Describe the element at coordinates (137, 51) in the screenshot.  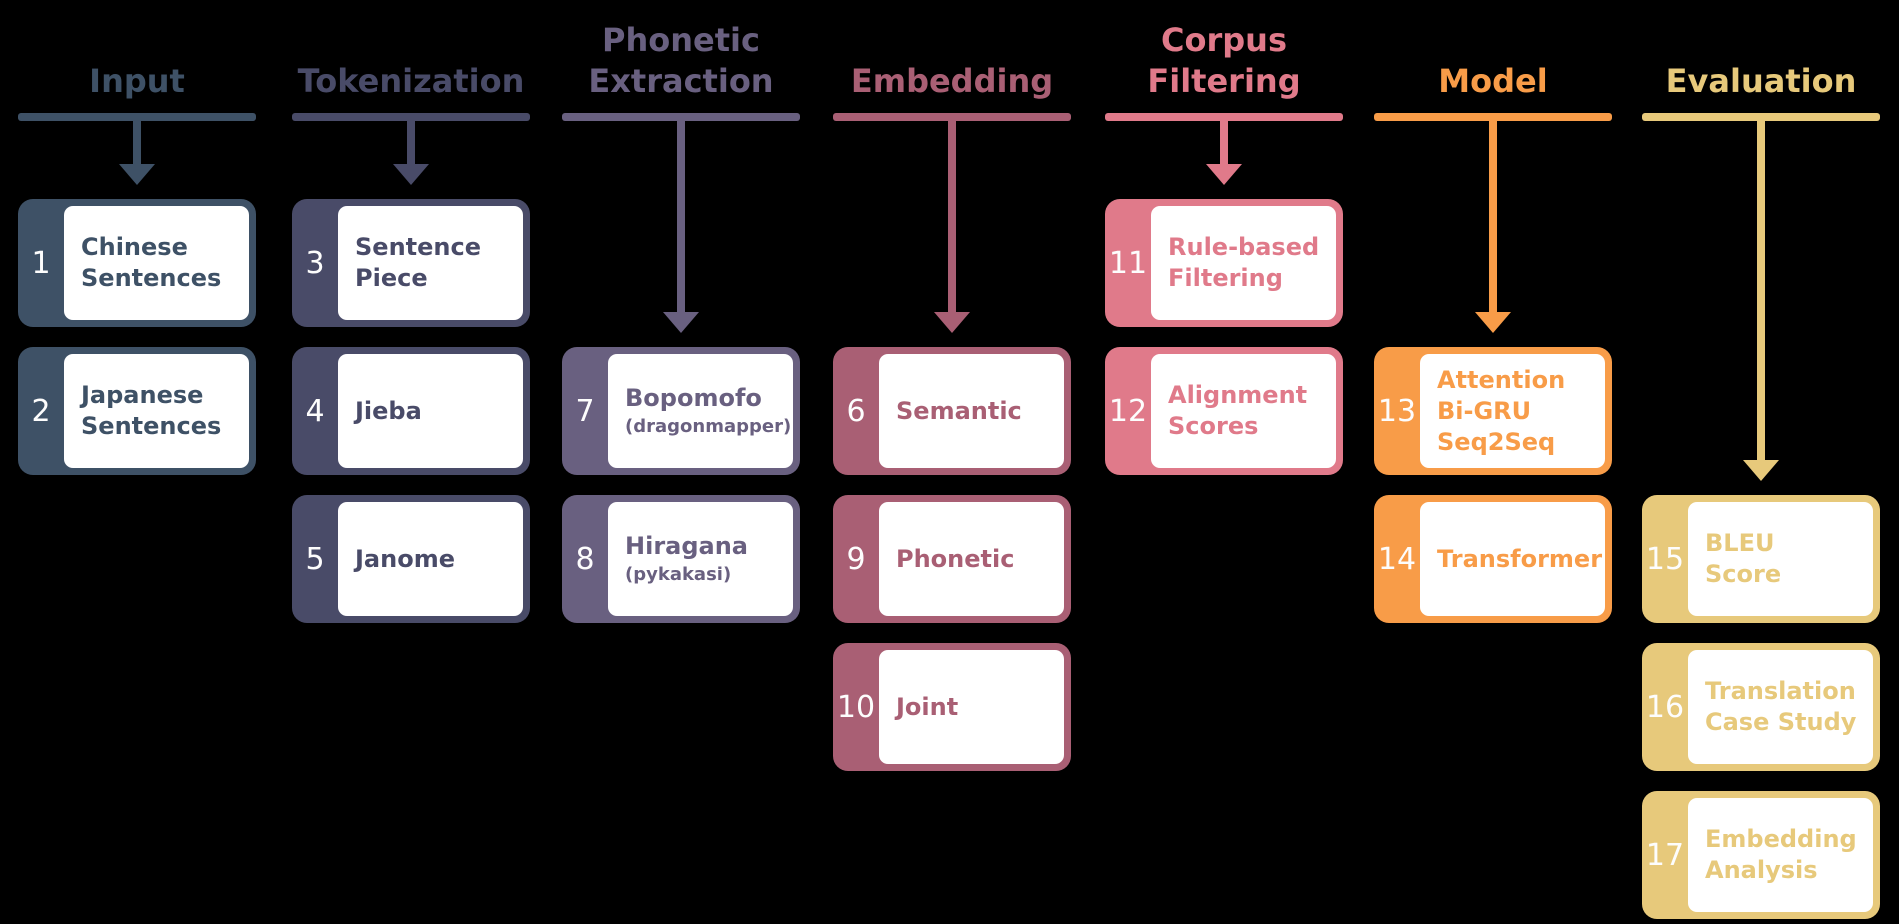
I see `column-title: Input` at that location.